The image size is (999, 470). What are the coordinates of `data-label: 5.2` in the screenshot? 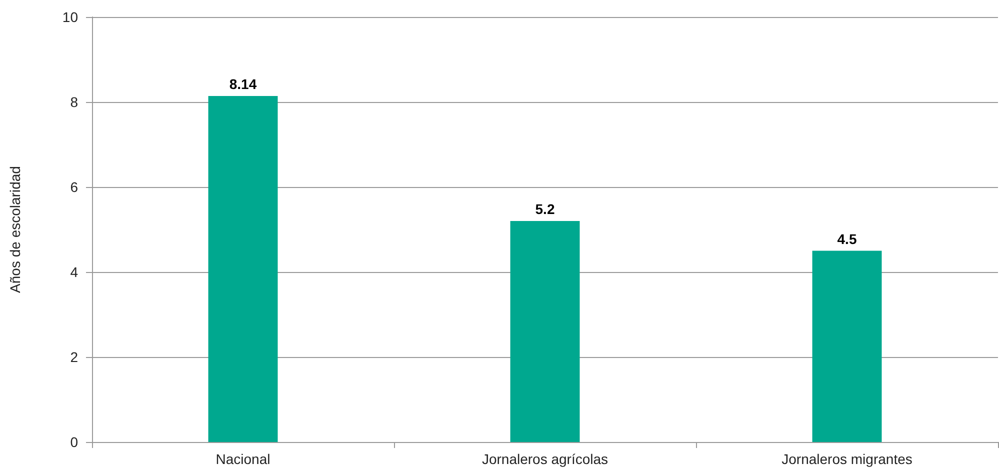 It's located at (545, 209).